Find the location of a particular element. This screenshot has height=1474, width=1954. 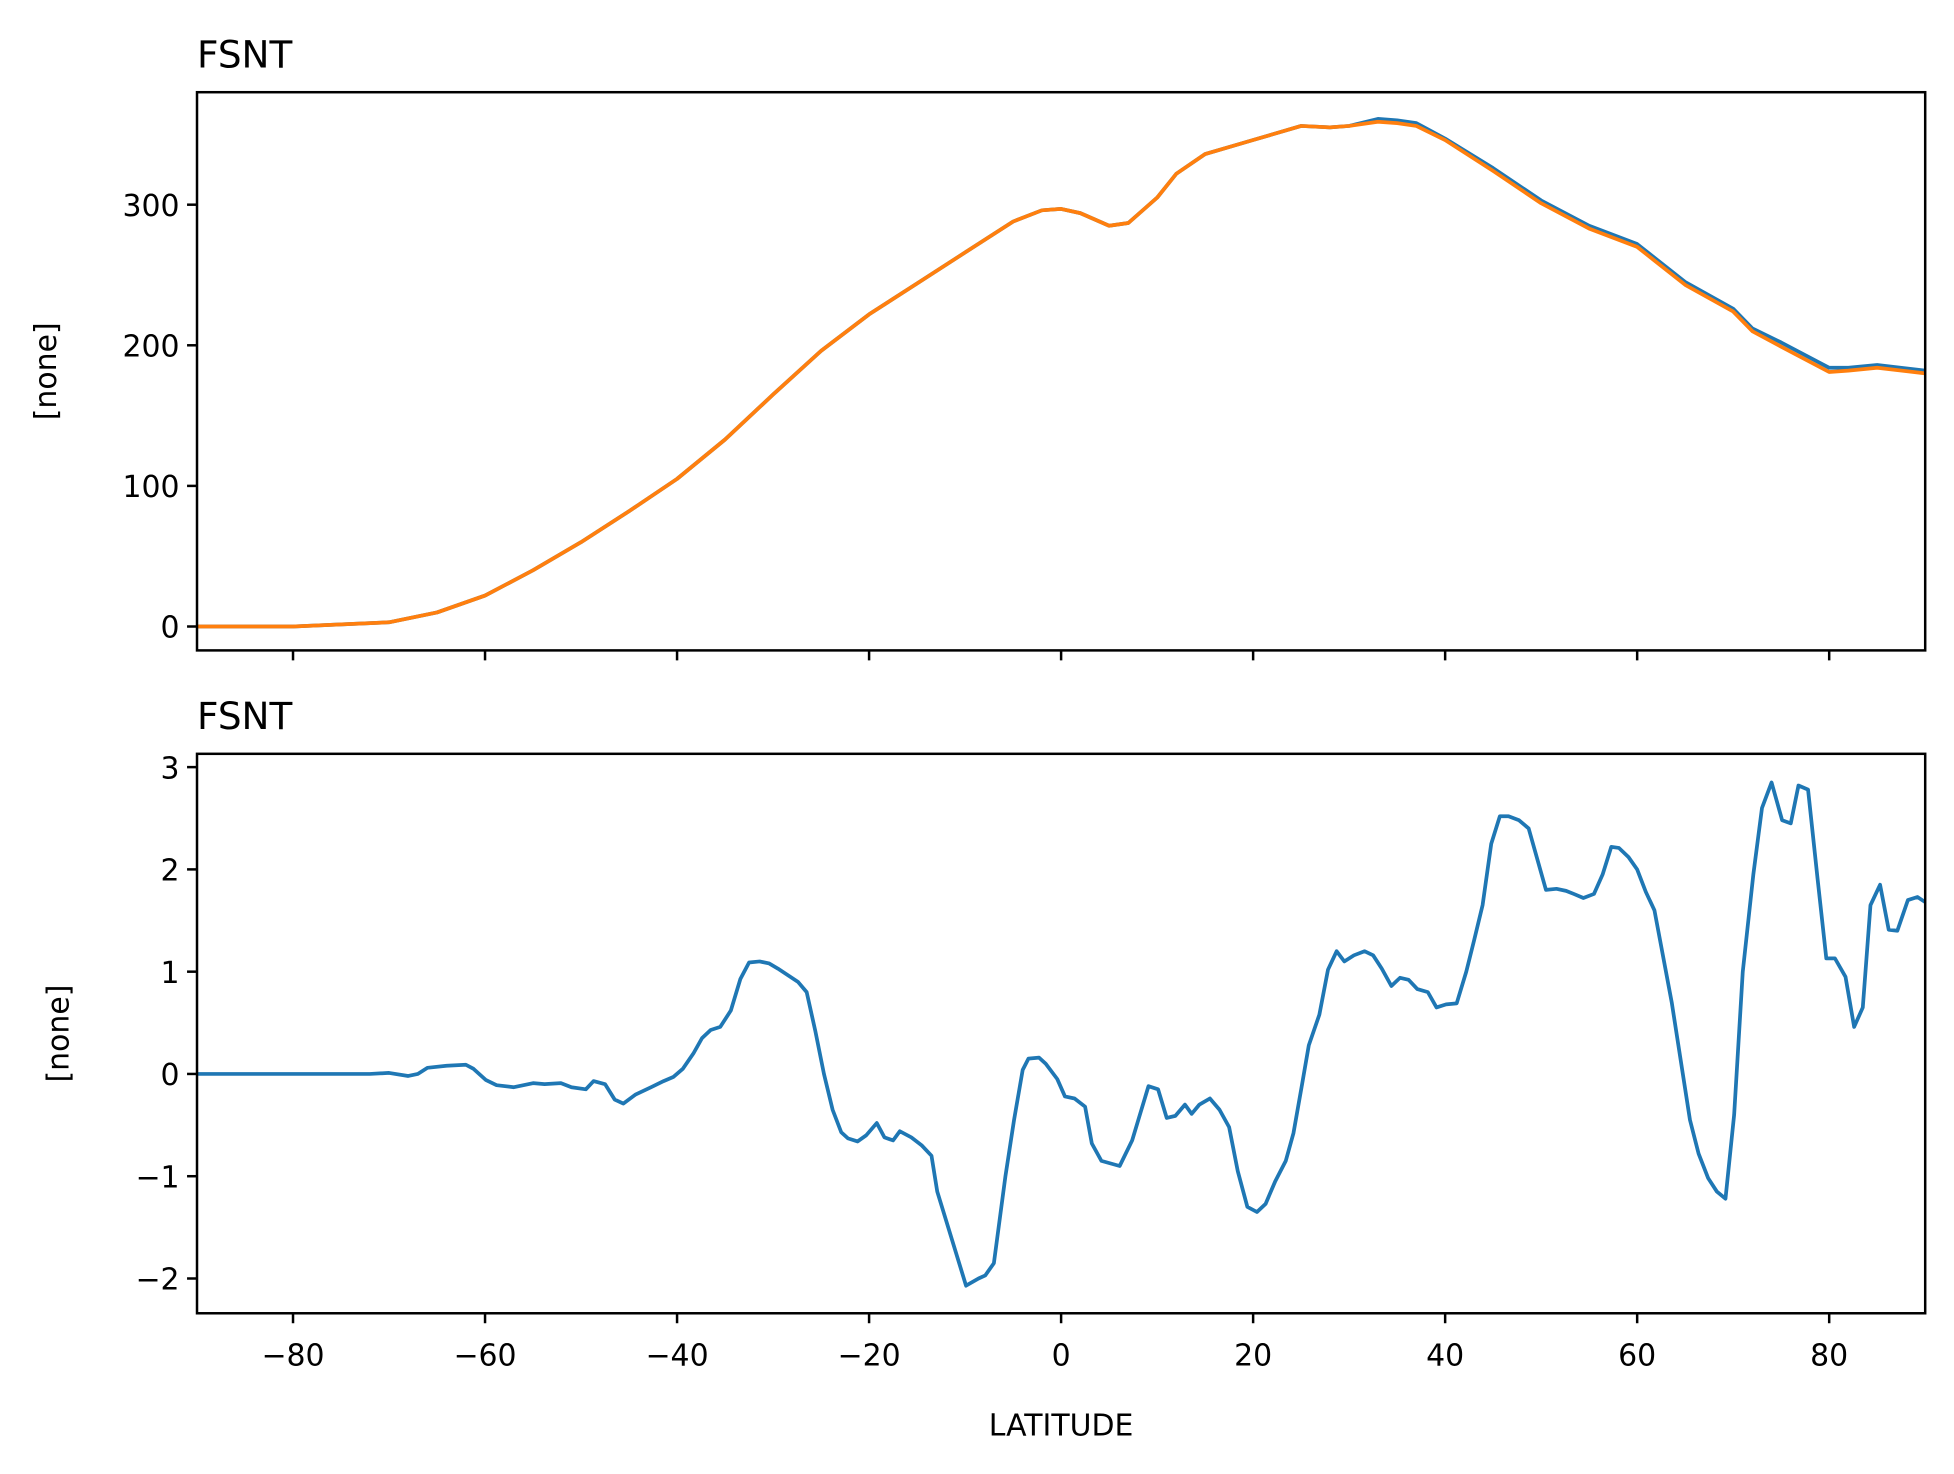

y-tick-label: 300 is located at coordinates (151, 206).